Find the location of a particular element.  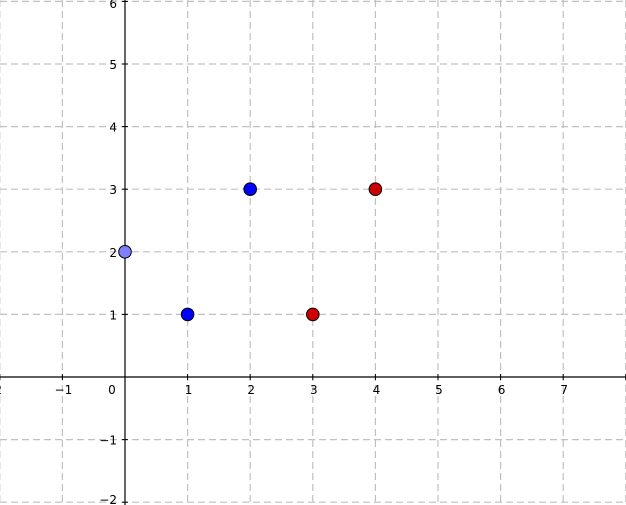

x-tick-label: 1 is located at coordinates (189, 390).